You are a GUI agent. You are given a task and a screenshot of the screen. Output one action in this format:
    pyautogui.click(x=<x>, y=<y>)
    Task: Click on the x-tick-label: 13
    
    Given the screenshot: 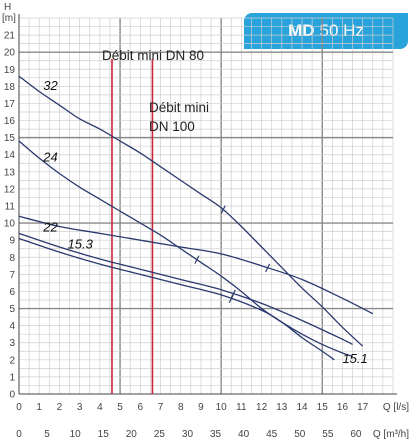 What is the action you would take?
    pyautogui.click(x=282, y=407)
    